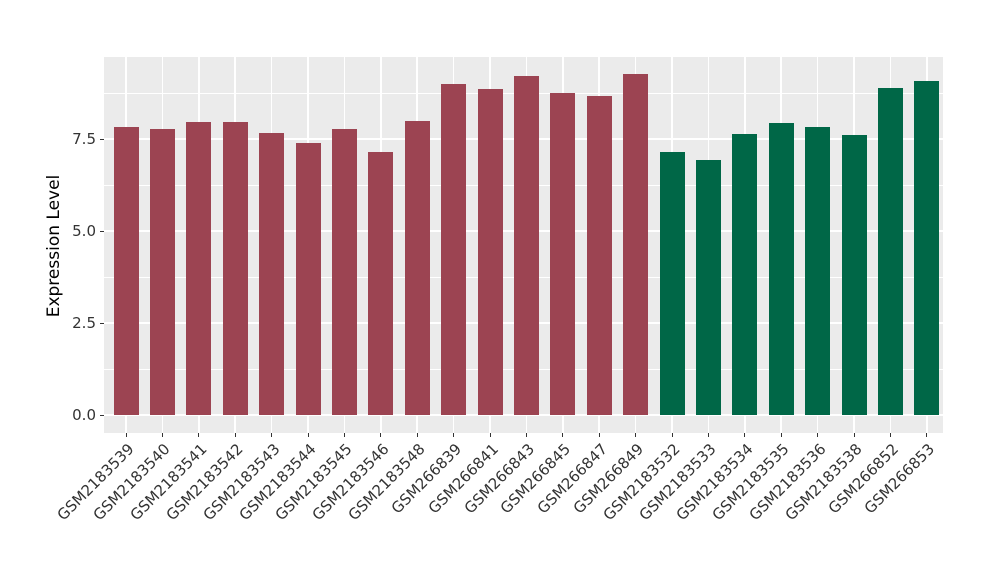  I want to click on bar-GSM2183539, so click(126, 271).